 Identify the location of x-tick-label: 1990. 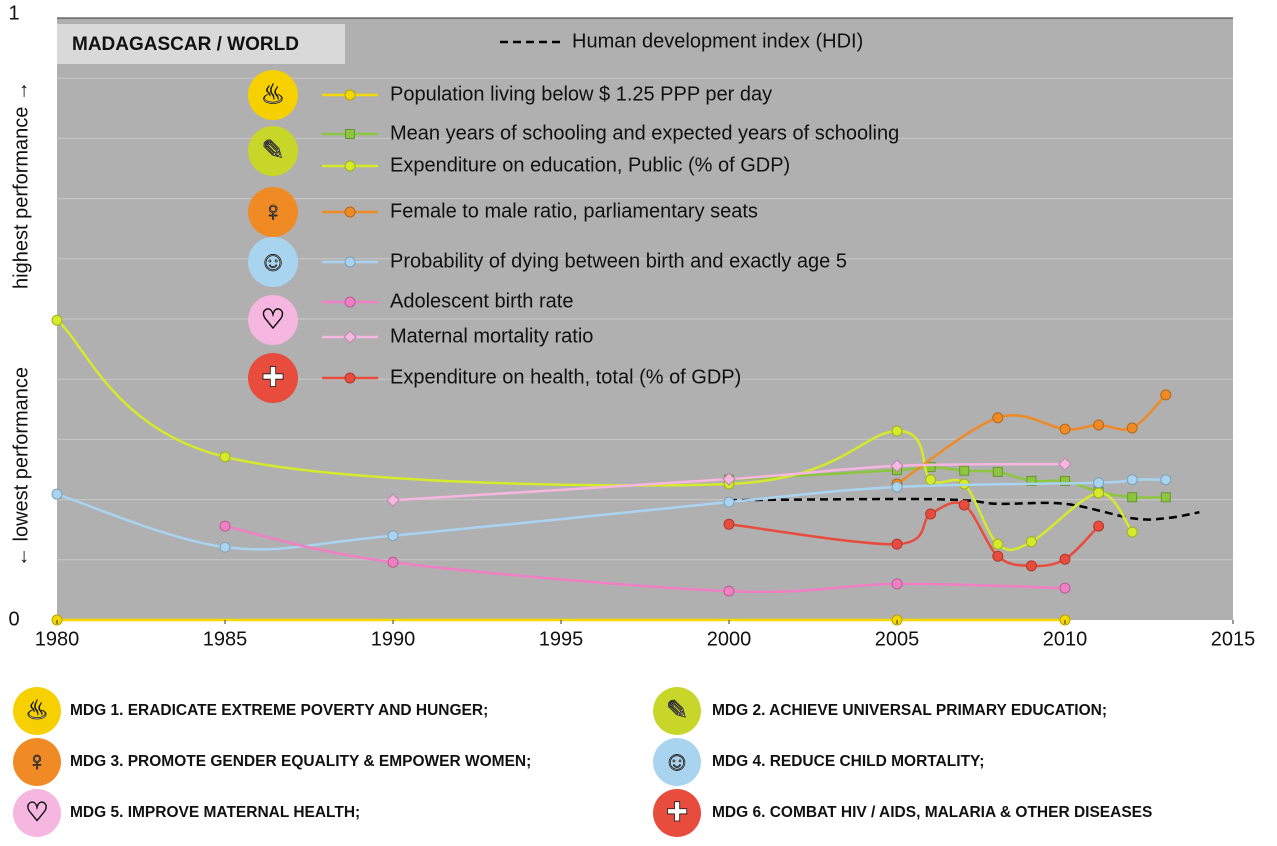
(393, 639).